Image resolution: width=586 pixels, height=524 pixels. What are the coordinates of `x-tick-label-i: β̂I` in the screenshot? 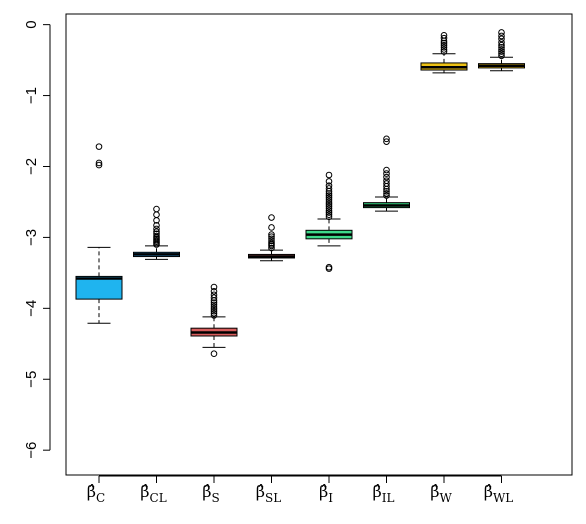 It's located at (326, 493).